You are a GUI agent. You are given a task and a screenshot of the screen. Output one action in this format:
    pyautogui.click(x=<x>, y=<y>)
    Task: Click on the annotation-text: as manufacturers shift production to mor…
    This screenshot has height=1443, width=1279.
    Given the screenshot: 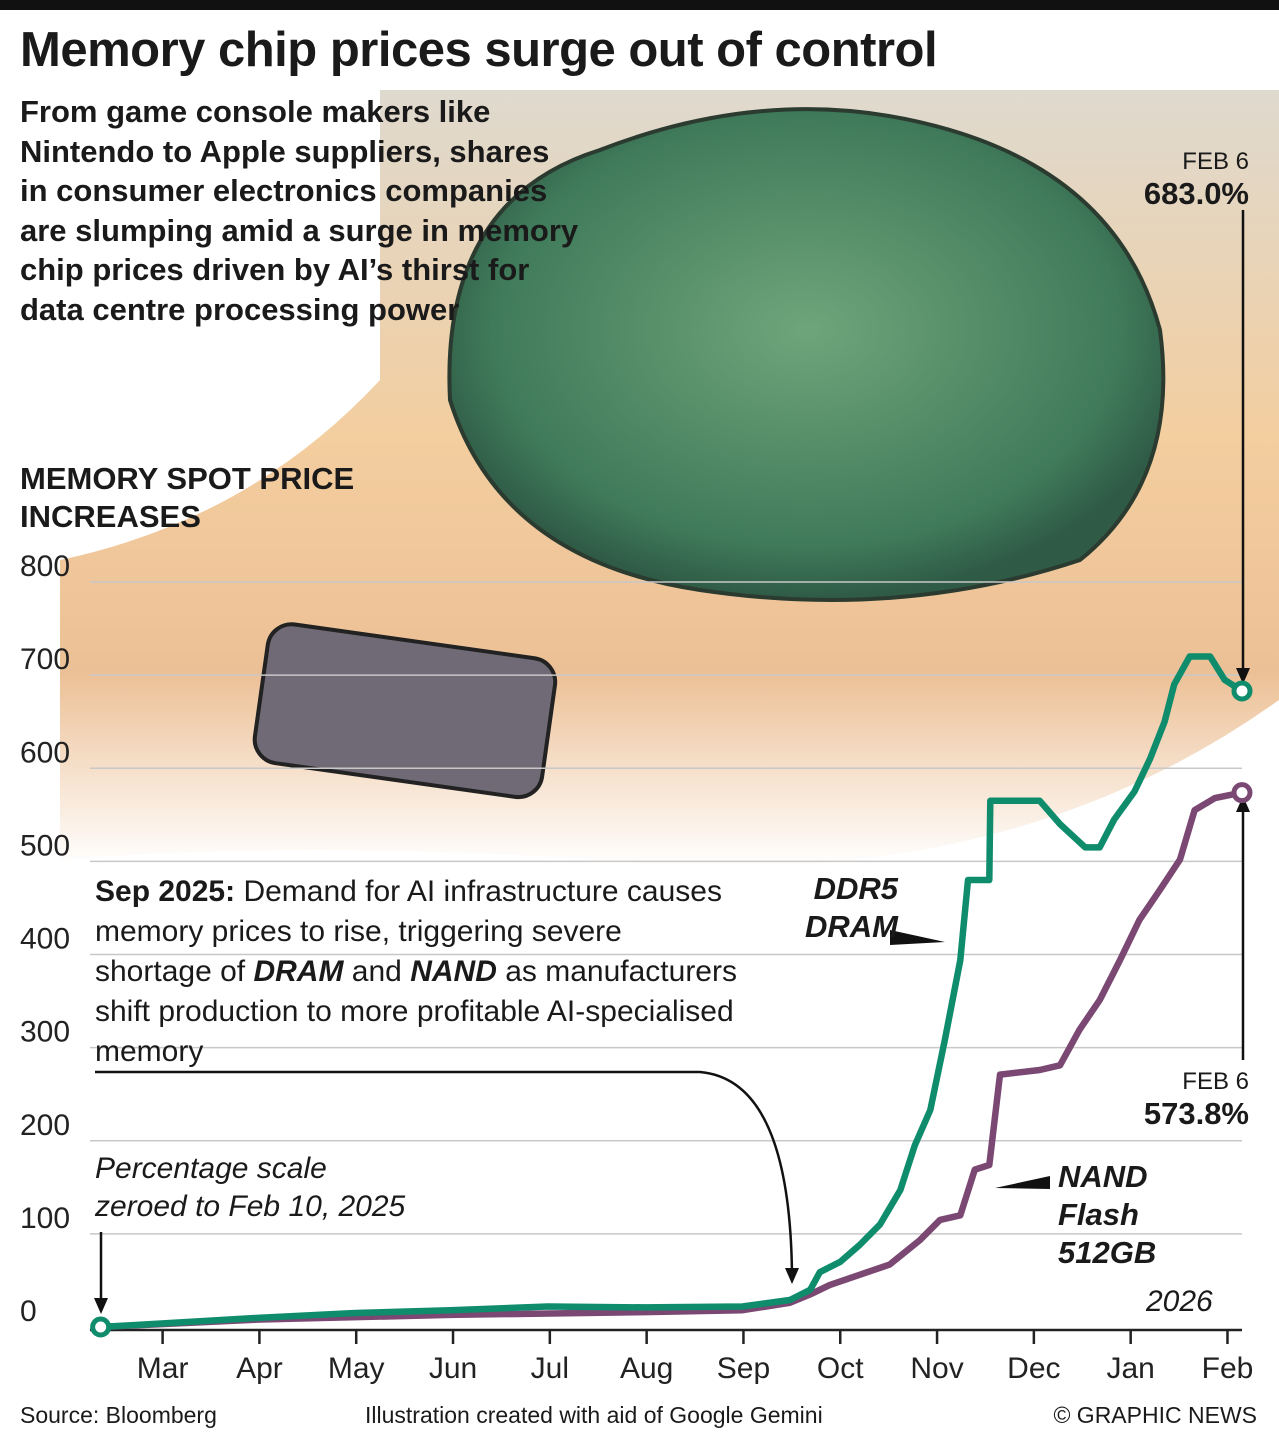 What is the action you would take?
    pyautogui.click(x=416, y=1011)
    